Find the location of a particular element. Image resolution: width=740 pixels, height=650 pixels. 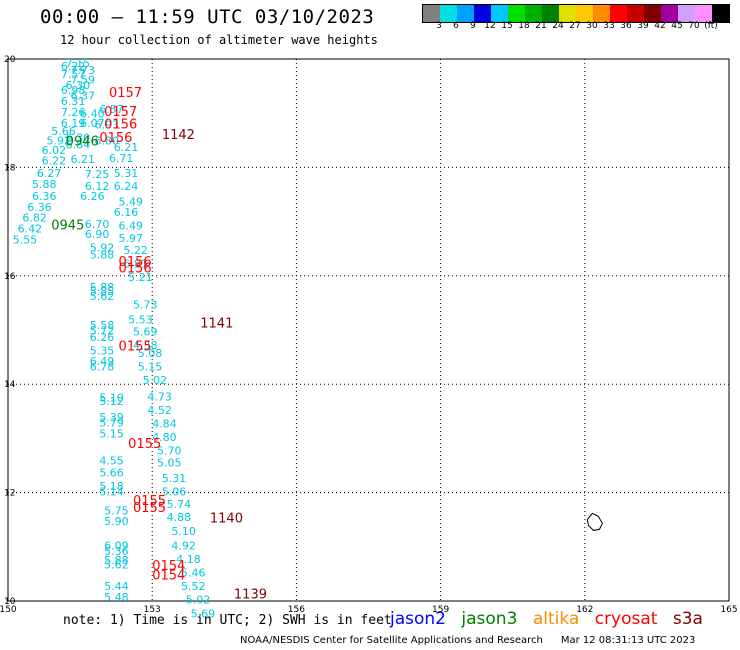

colorbar-label: 30 is located at coordinates (592, 26).